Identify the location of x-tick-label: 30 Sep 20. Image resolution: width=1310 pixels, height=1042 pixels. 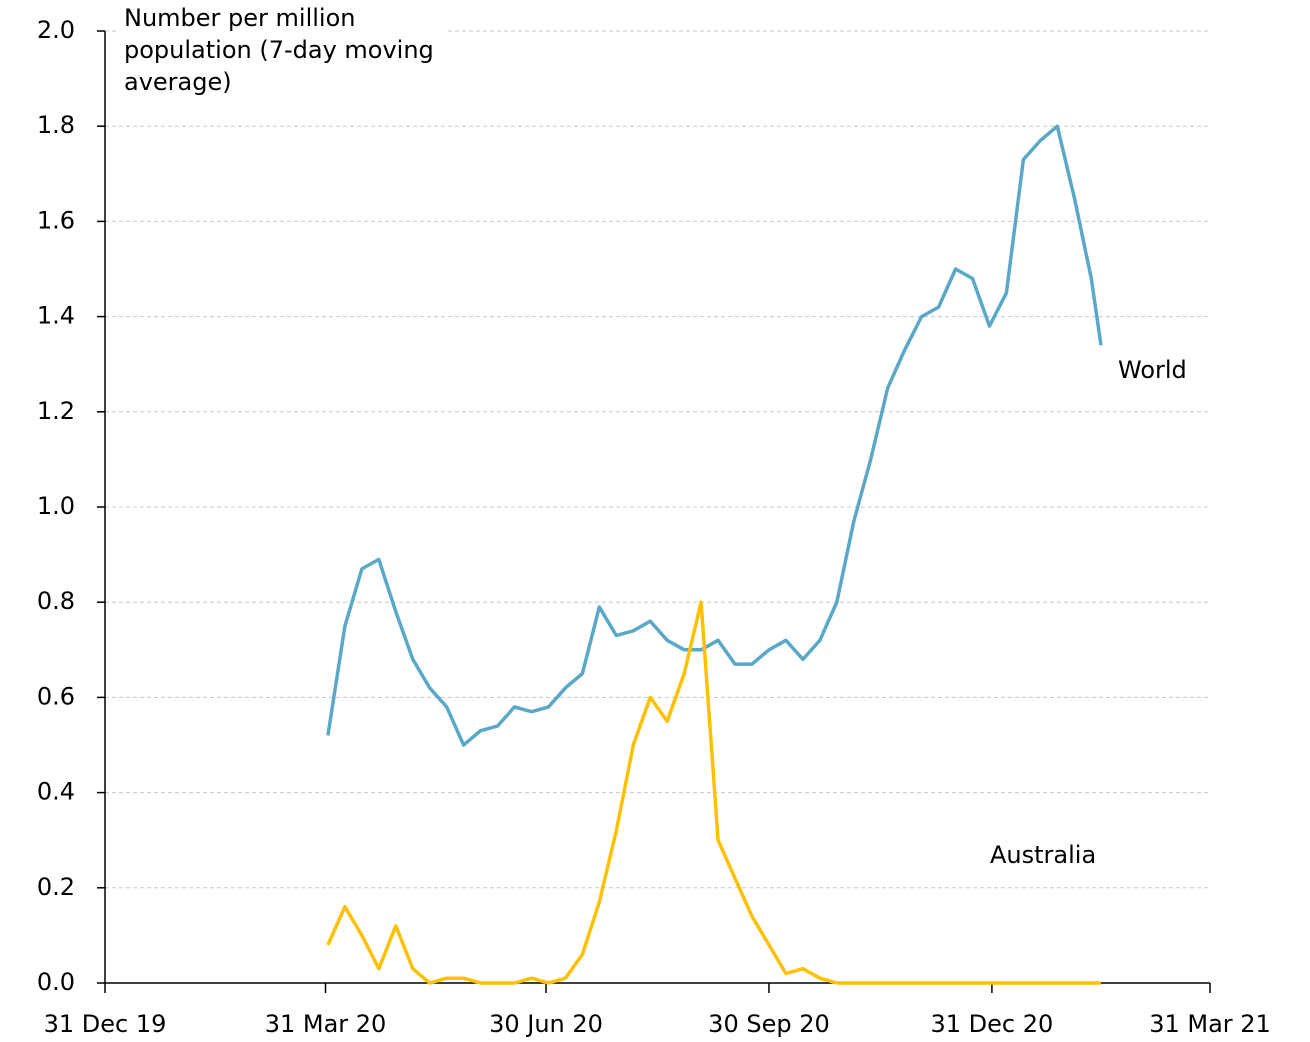
(769, 1024).